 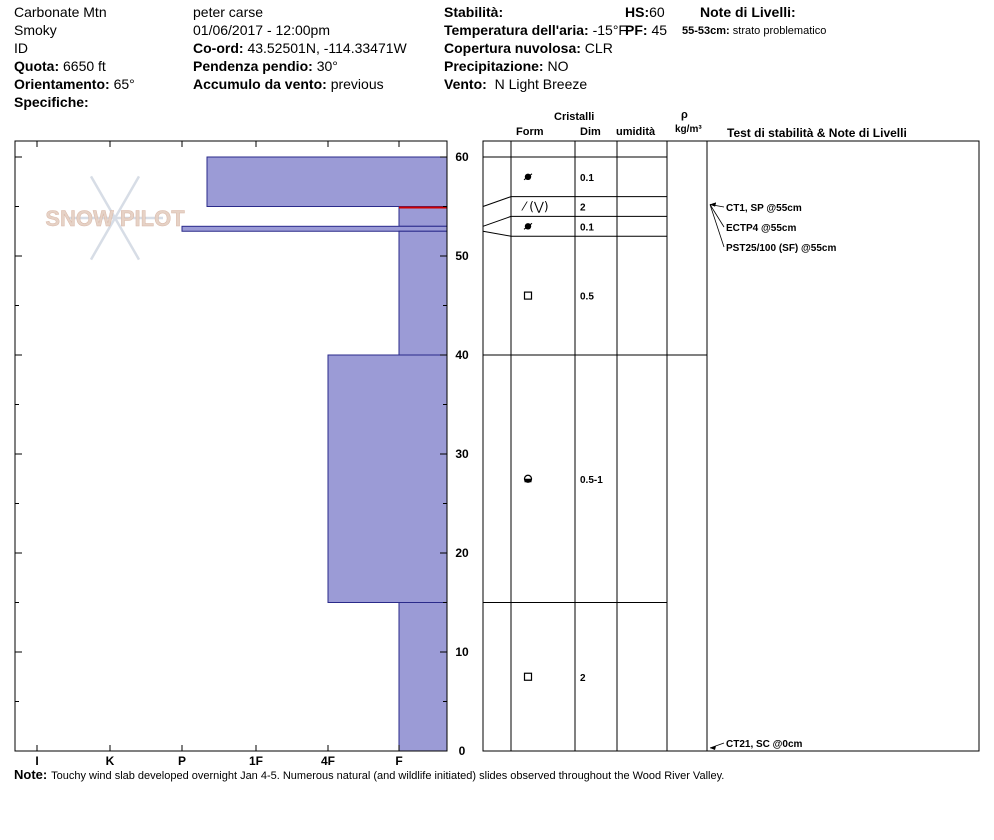 I want to click on aspect-label: Orientamento:, so click(x=62, y=84).